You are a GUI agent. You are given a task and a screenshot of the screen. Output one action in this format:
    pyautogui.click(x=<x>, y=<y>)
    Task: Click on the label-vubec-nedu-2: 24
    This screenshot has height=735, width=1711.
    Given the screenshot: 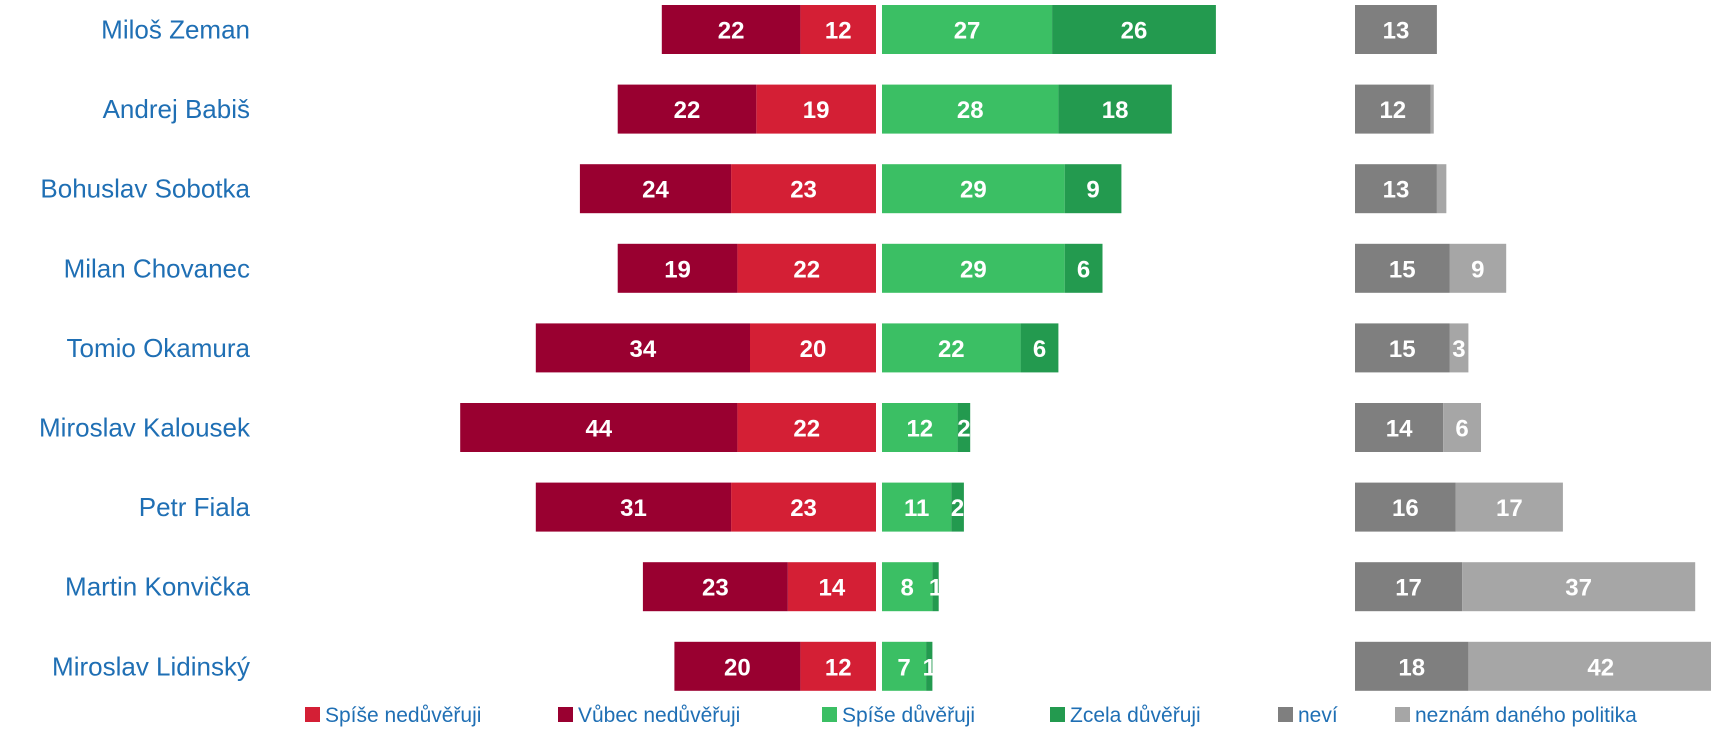 What is the action you would take?
    pyautogui.click(x=655, y=190)
    